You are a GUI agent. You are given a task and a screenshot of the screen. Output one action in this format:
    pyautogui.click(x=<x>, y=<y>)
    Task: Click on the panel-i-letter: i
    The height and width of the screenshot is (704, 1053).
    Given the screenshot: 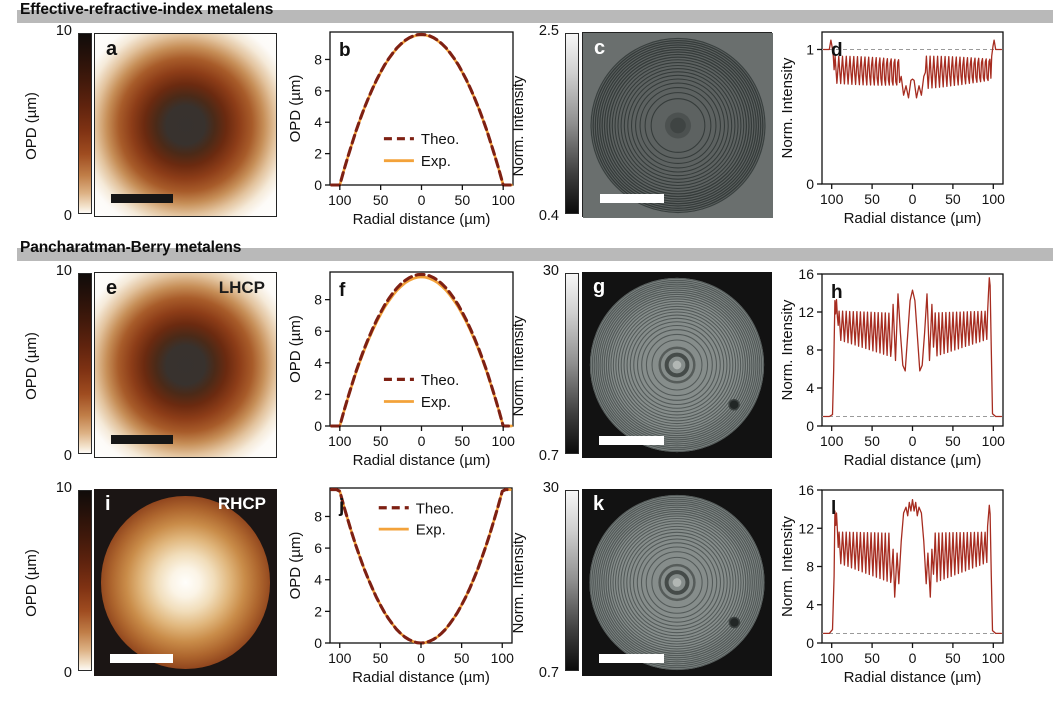 What is the action you would take?
    pyautogui.click(x=108, y=504)
    